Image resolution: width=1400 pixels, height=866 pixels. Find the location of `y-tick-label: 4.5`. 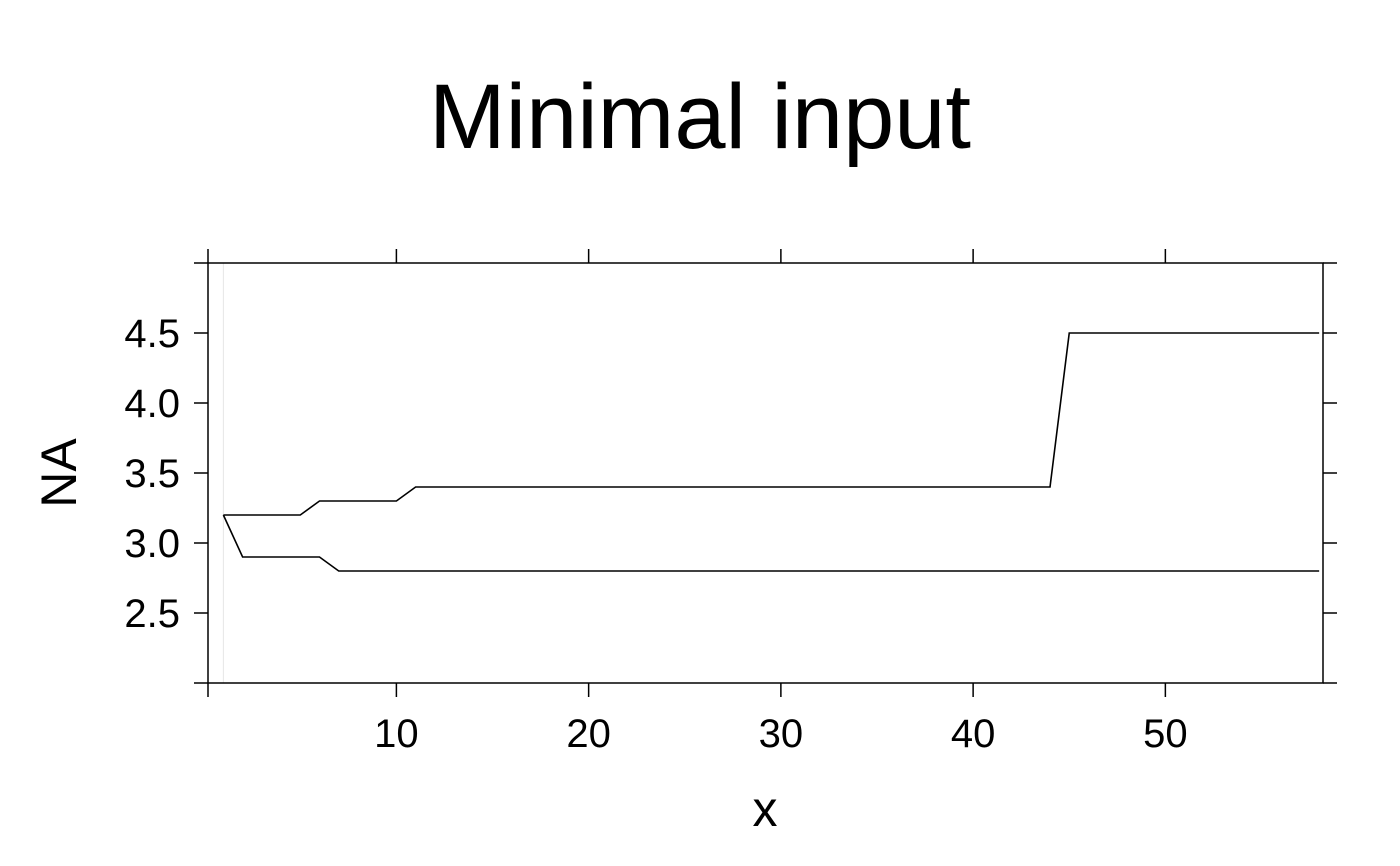

y-tick-label: 4.5 is located at coordinates (152, 334).